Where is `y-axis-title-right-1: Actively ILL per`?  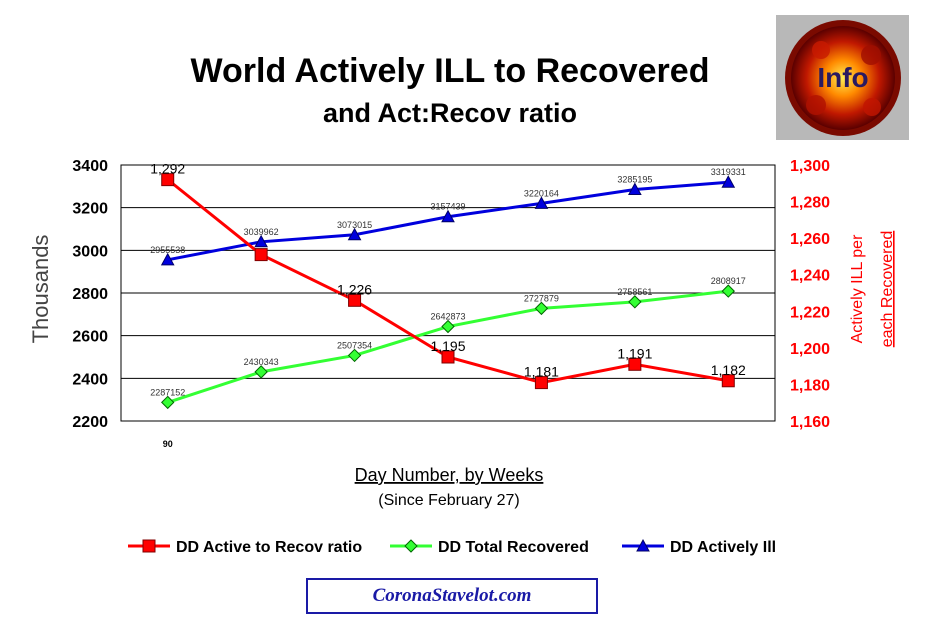 y-axis-title-right-1: Actively ILL per is located at coordinates (857, 288).